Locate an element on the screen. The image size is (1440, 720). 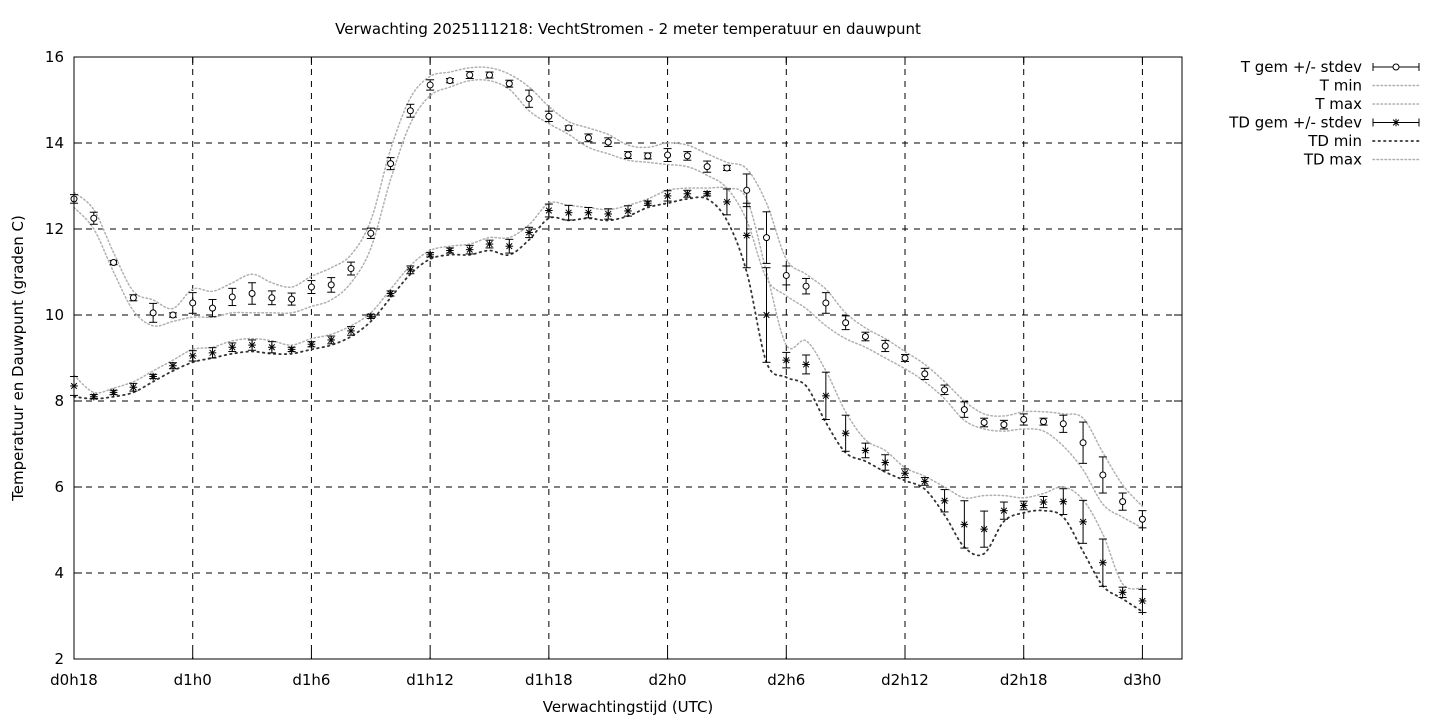
legend-label: T max is located at coordinates (1338, 104).